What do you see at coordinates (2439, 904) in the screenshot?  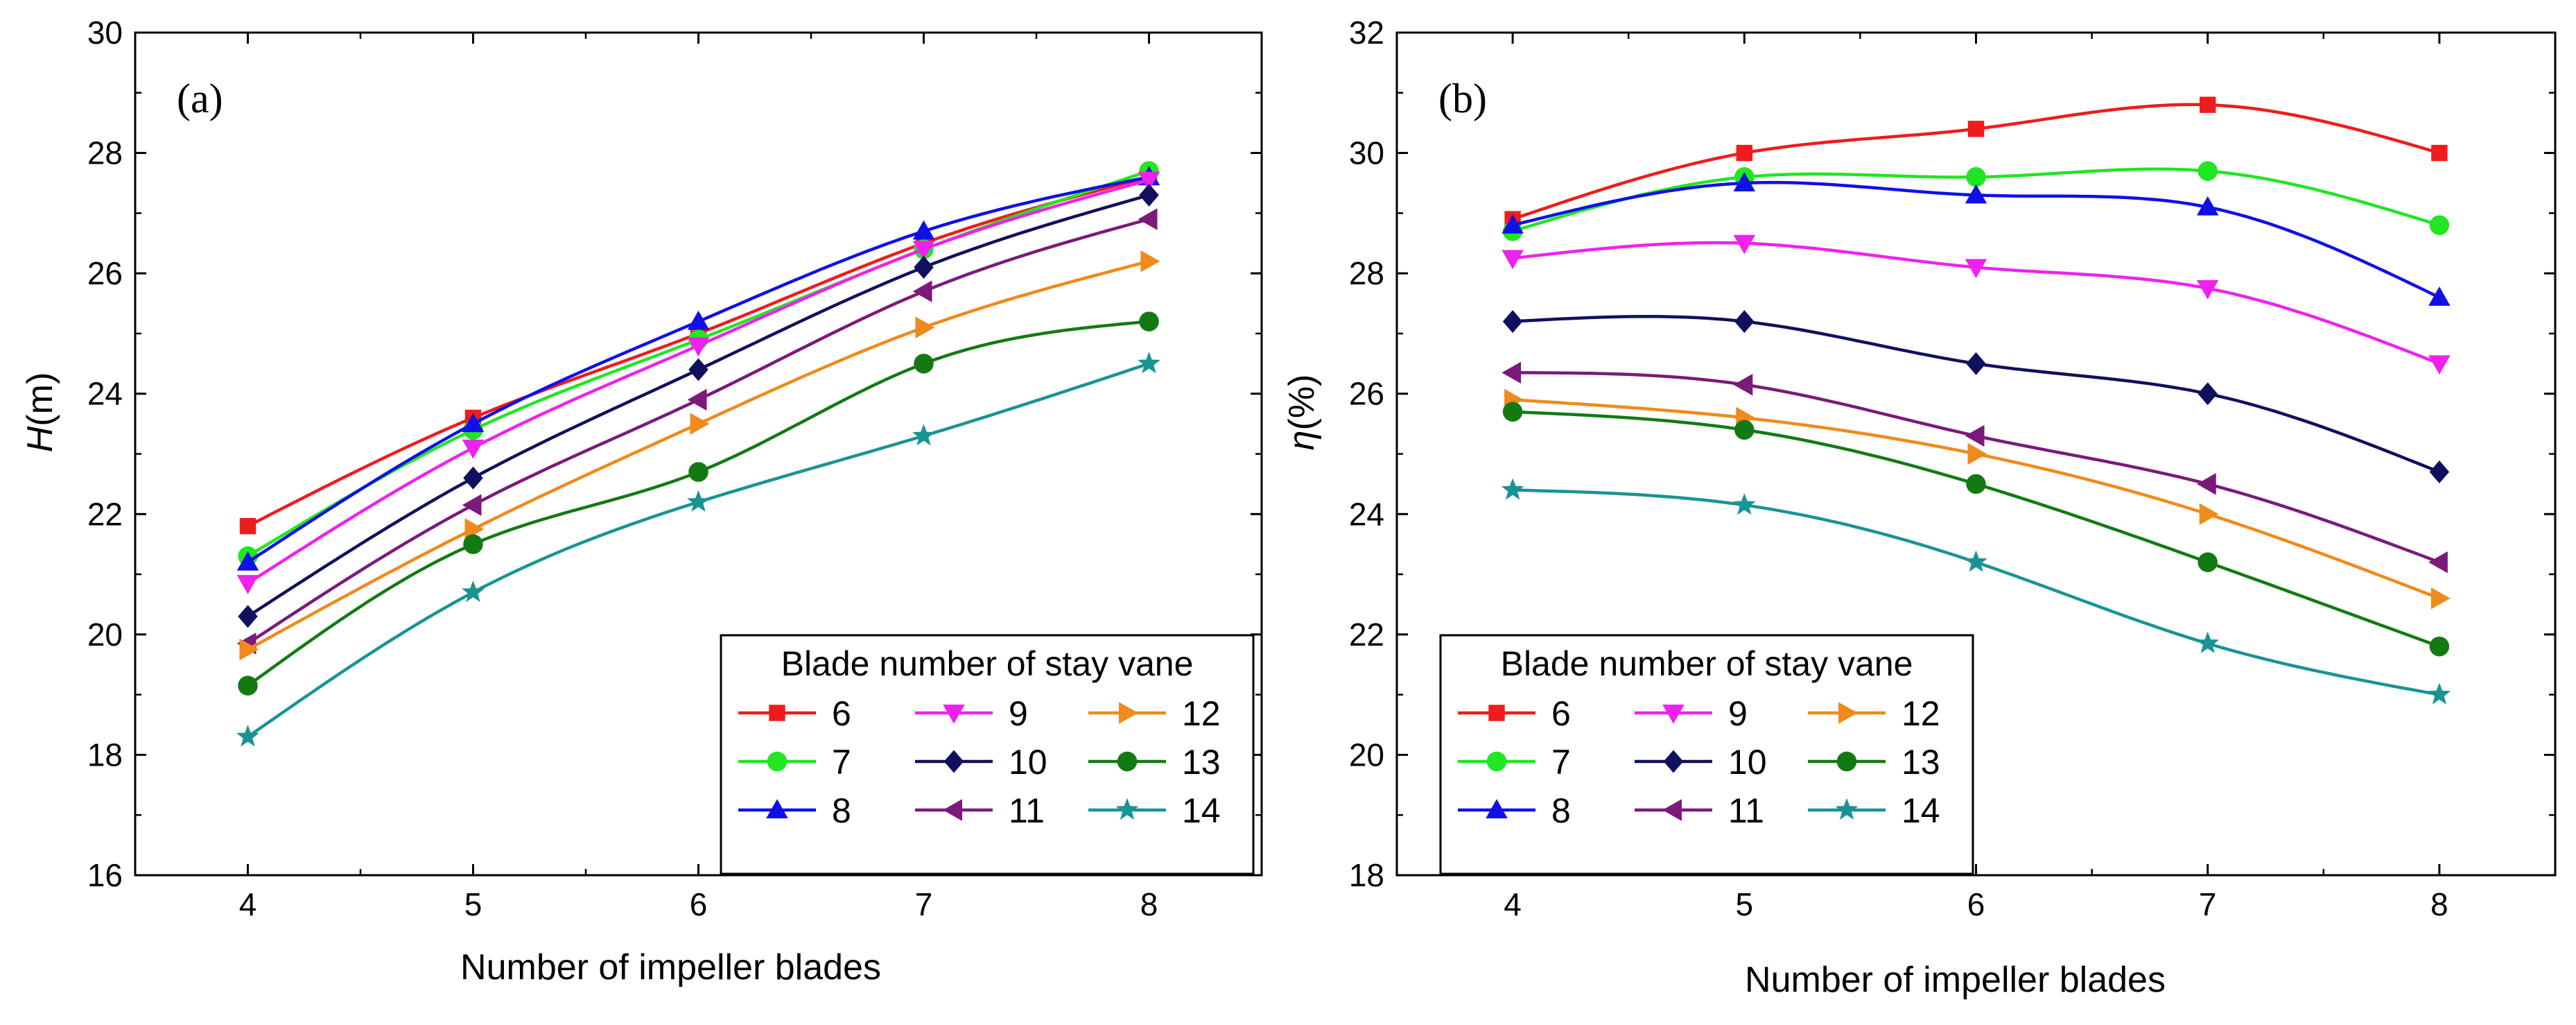 I see `x-tick-label: 8` at bounding box center [2439, 904].